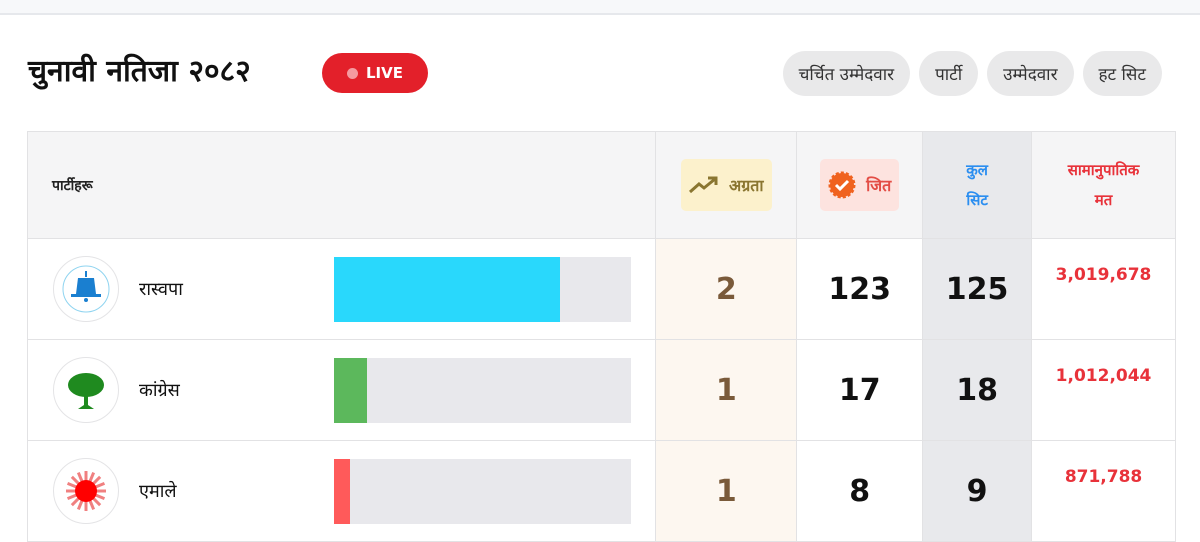 The image size is (1200, 542). What do you see at coordinates (86, 390) in the screenshot?
I see `tree-icon` at bounding box center [86, 390].